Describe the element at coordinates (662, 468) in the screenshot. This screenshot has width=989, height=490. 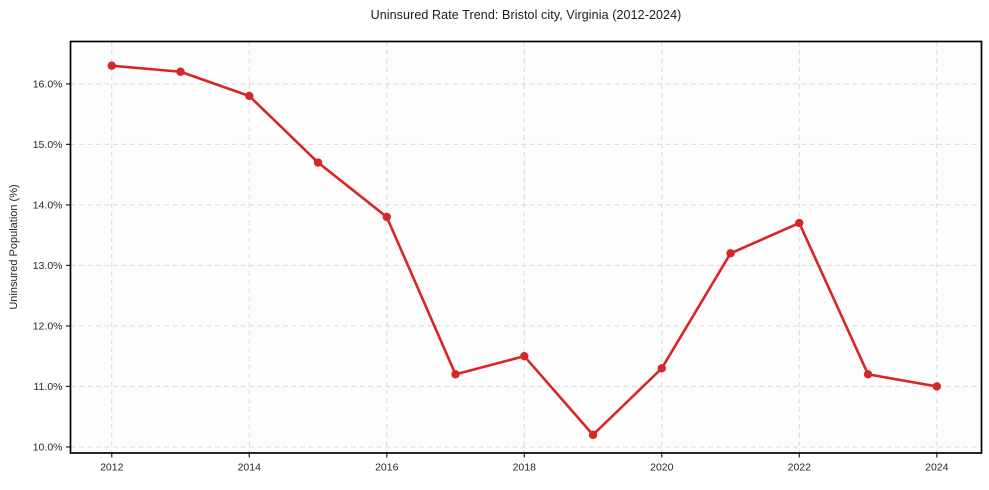
I see `x-tick-label: 2020` at that location.